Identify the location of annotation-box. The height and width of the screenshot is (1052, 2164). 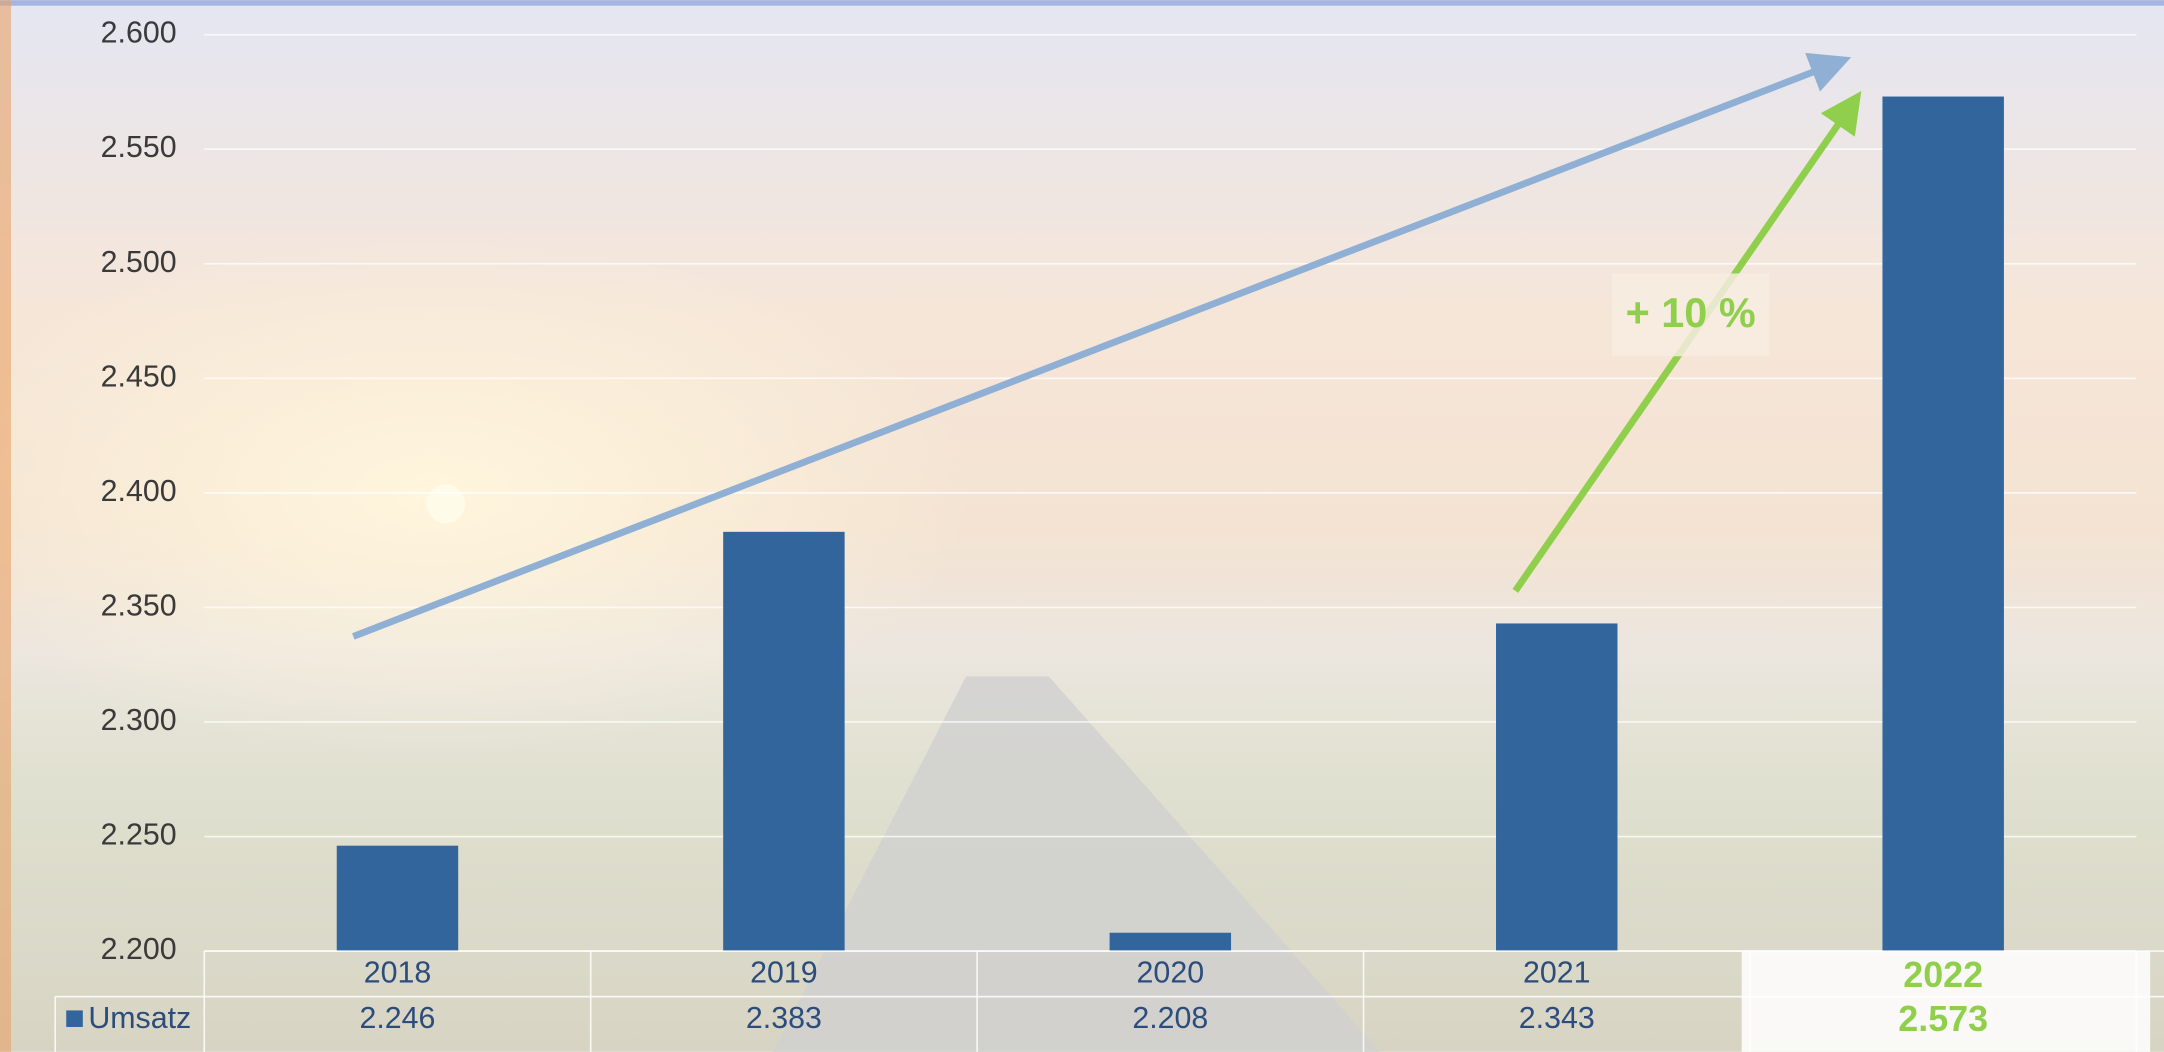
(1690, 315).